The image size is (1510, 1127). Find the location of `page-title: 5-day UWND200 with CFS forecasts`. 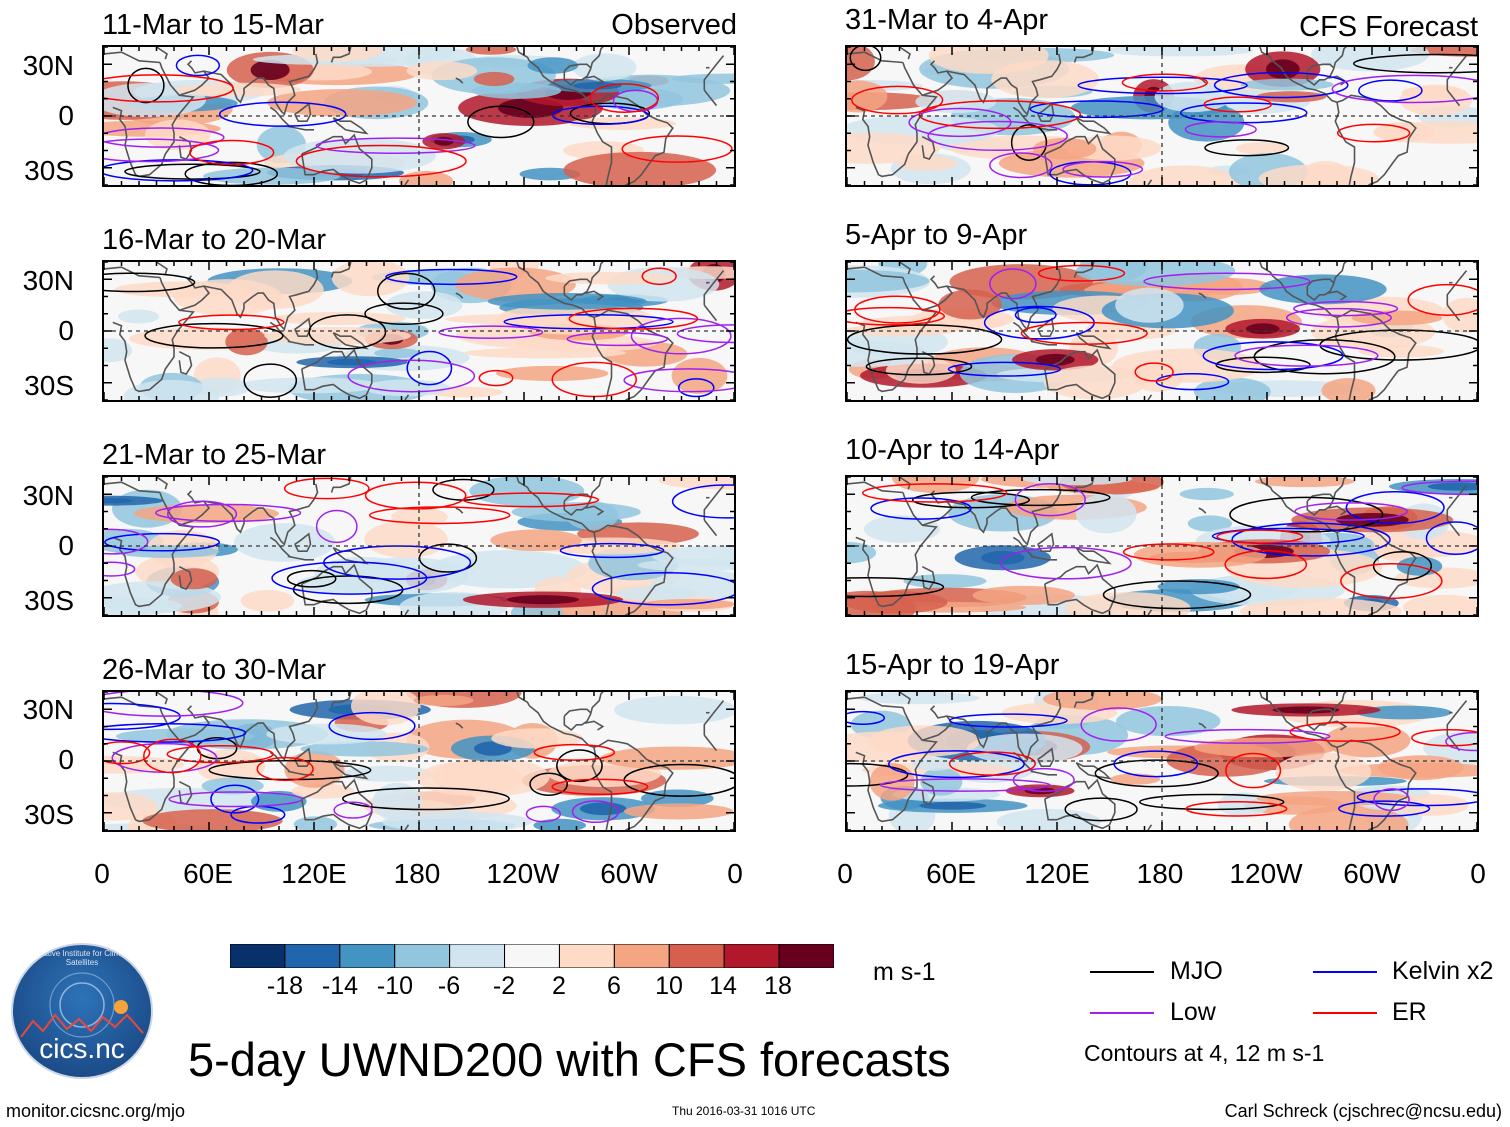

page-title: 5-day UWND200 with CFS forecasts is located at coordinates (569, 1059).